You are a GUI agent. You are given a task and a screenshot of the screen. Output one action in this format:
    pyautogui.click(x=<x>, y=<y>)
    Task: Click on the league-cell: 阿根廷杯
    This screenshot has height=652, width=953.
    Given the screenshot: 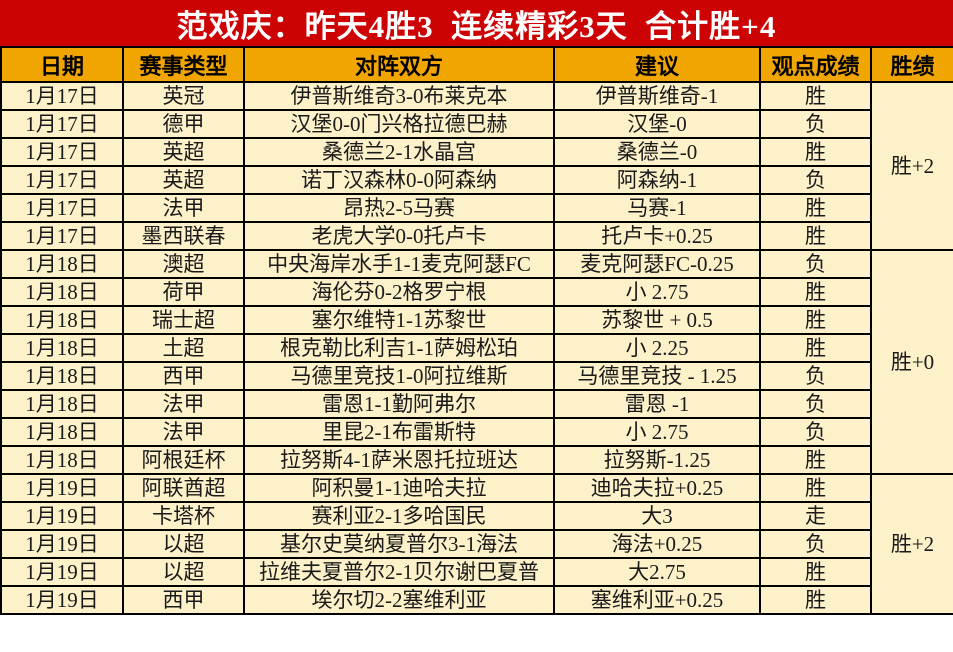 What is the action you would take?
    pyautogui.click(x=183, y=460)
    